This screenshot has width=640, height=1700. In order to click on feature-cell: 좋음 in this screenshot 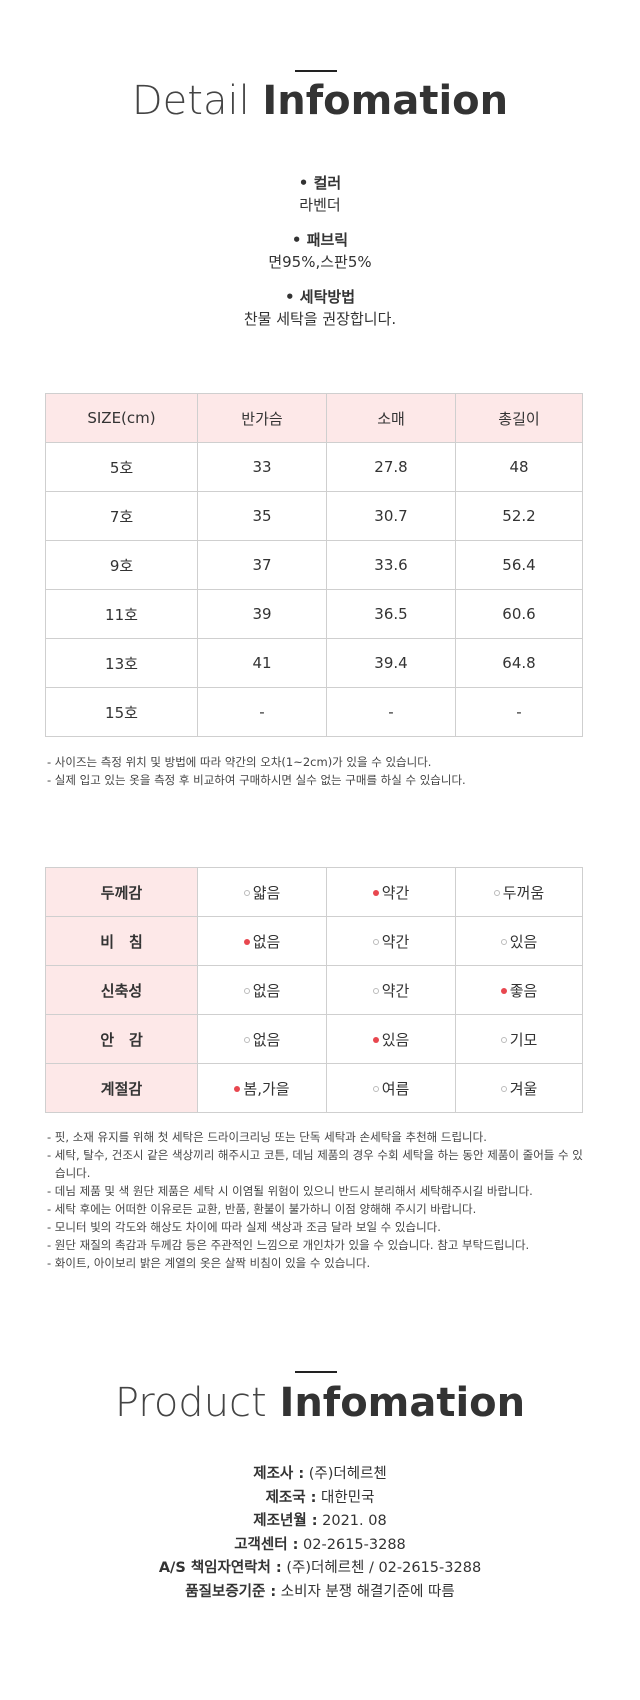, I will do `click(519, 990)`.